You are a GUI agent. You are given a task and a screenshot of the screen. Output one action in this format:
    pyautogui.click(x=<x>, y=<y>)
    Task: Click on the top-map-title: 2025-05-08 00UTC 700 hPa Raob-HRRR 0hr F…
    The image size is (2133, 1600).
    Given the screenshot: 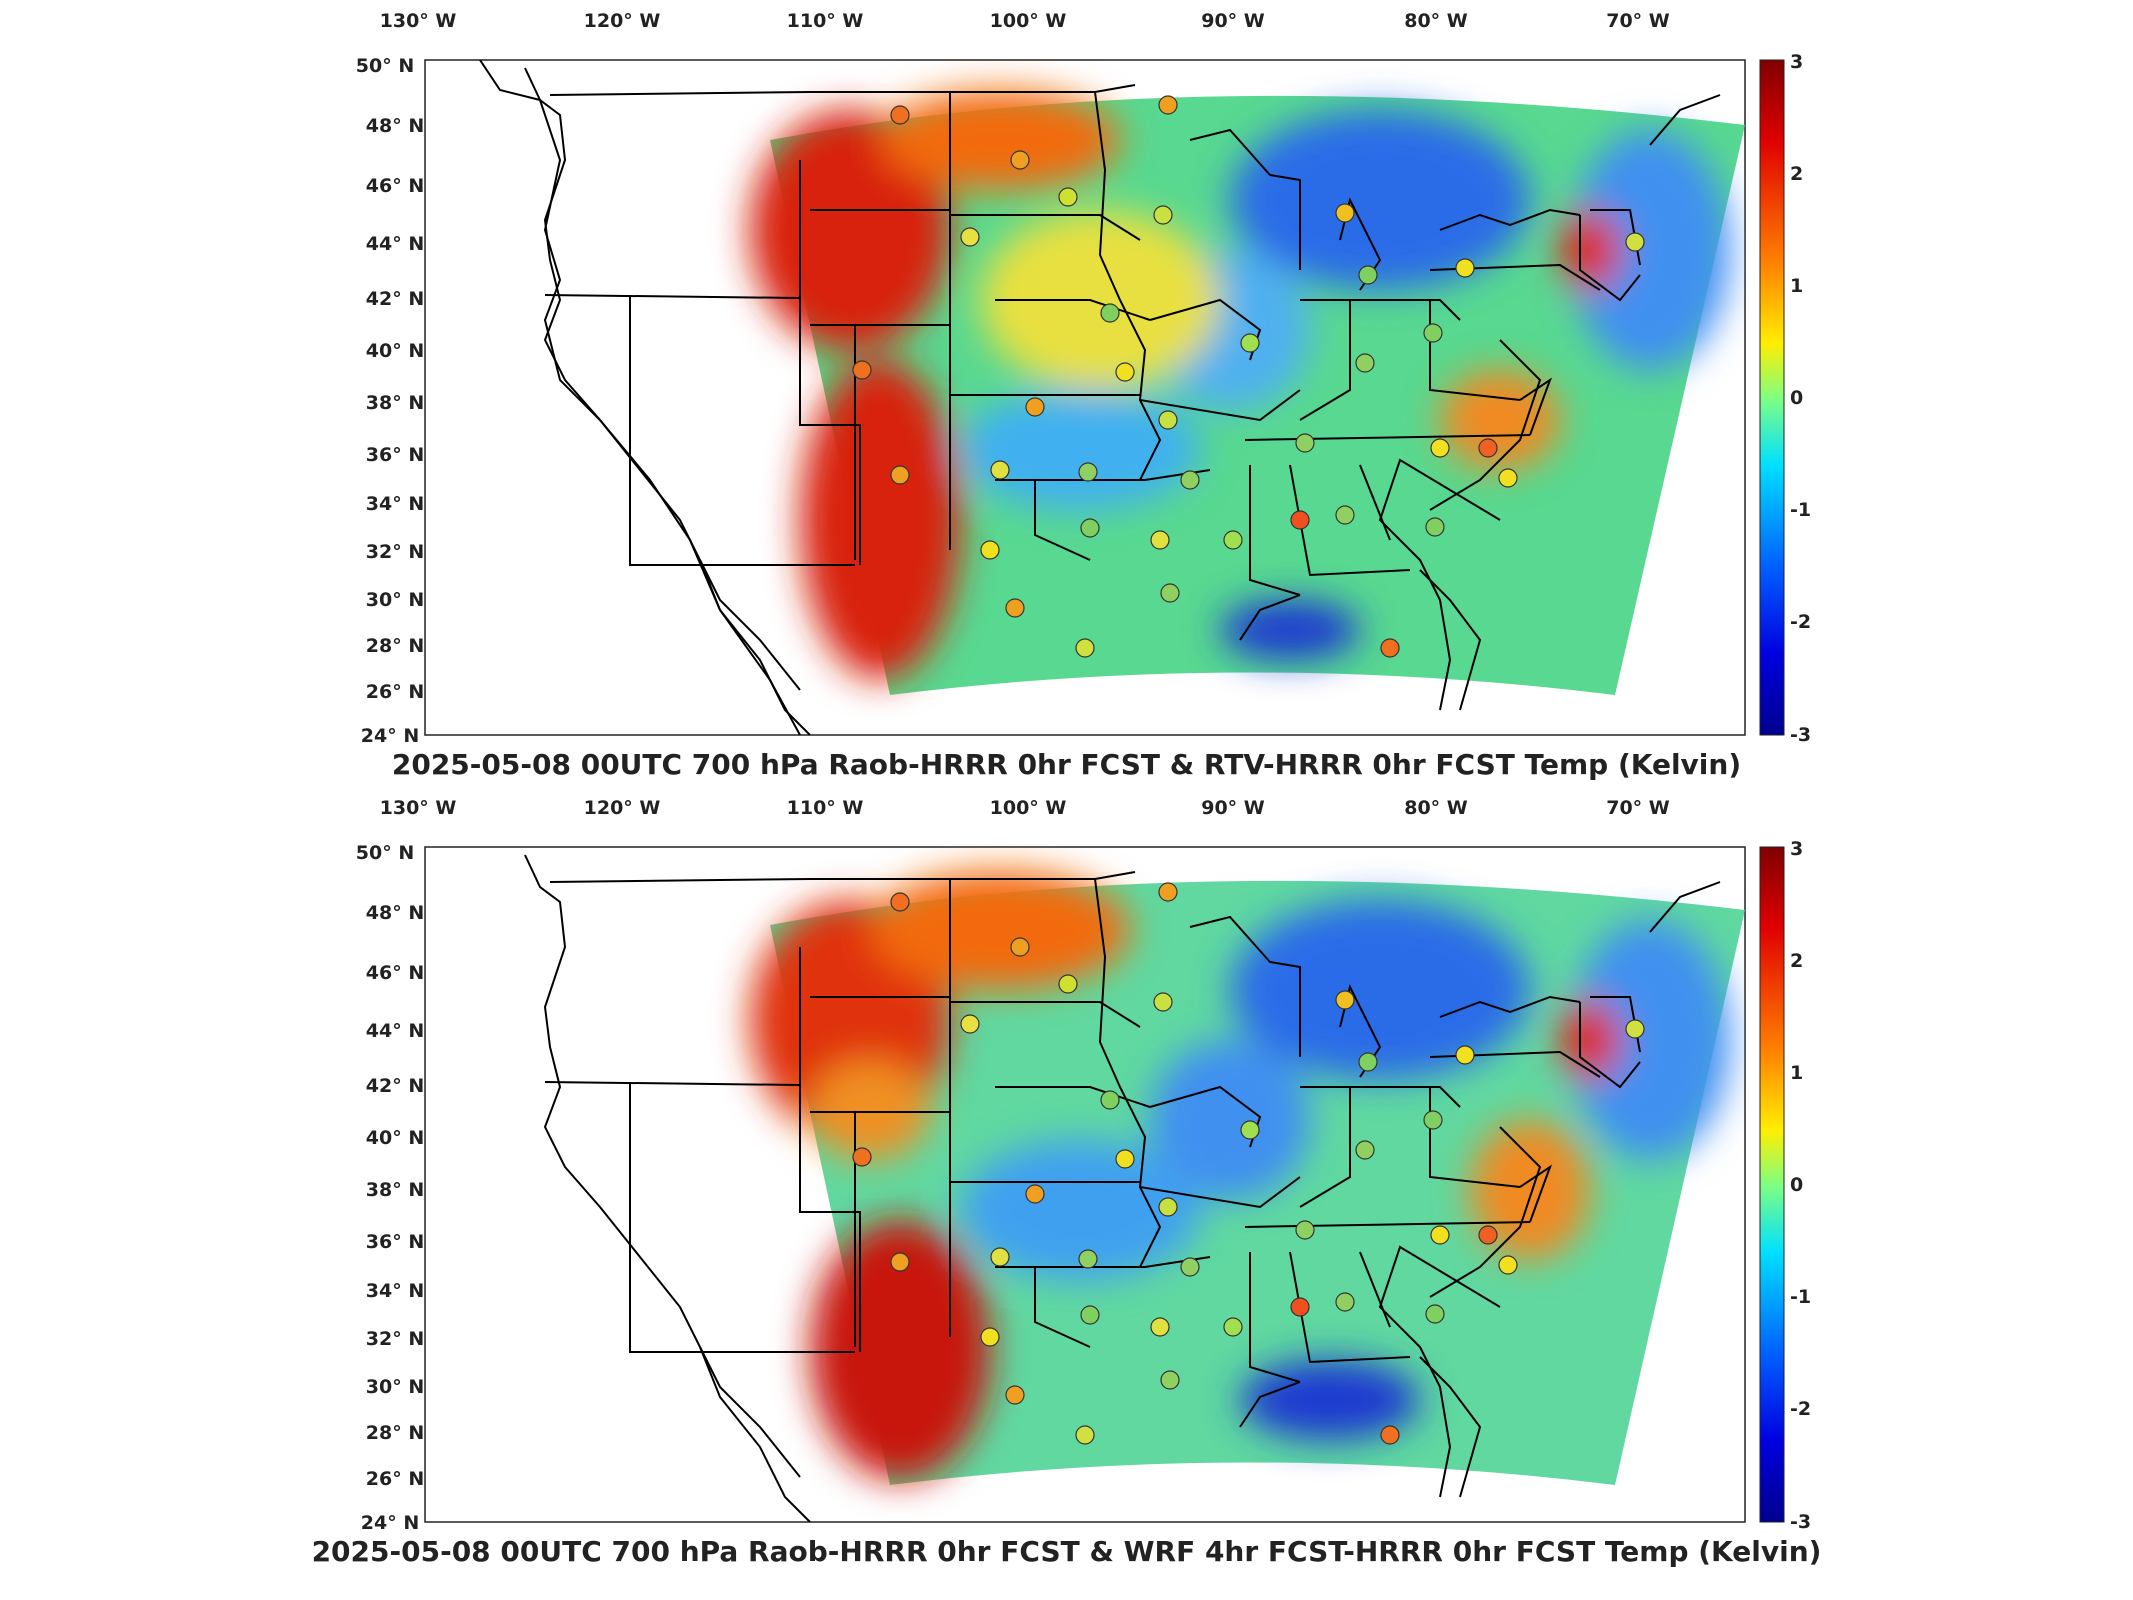 What is the action you would take?
    pyautogui.click(x=1066, y=764)
    